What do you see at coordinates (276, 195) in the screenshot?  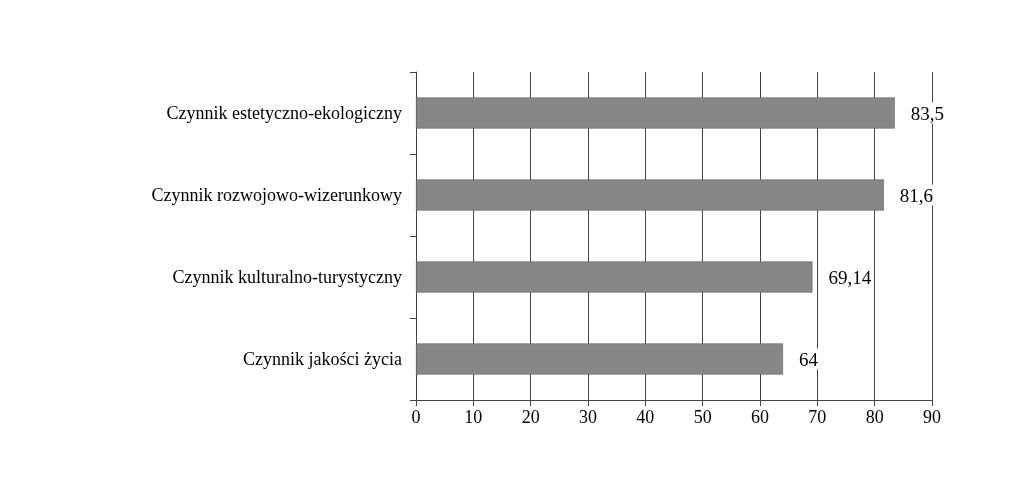 I see `y-tick-label: Czynnik rozwojowo-wizerunkowy` at bounding box center [276, 195].